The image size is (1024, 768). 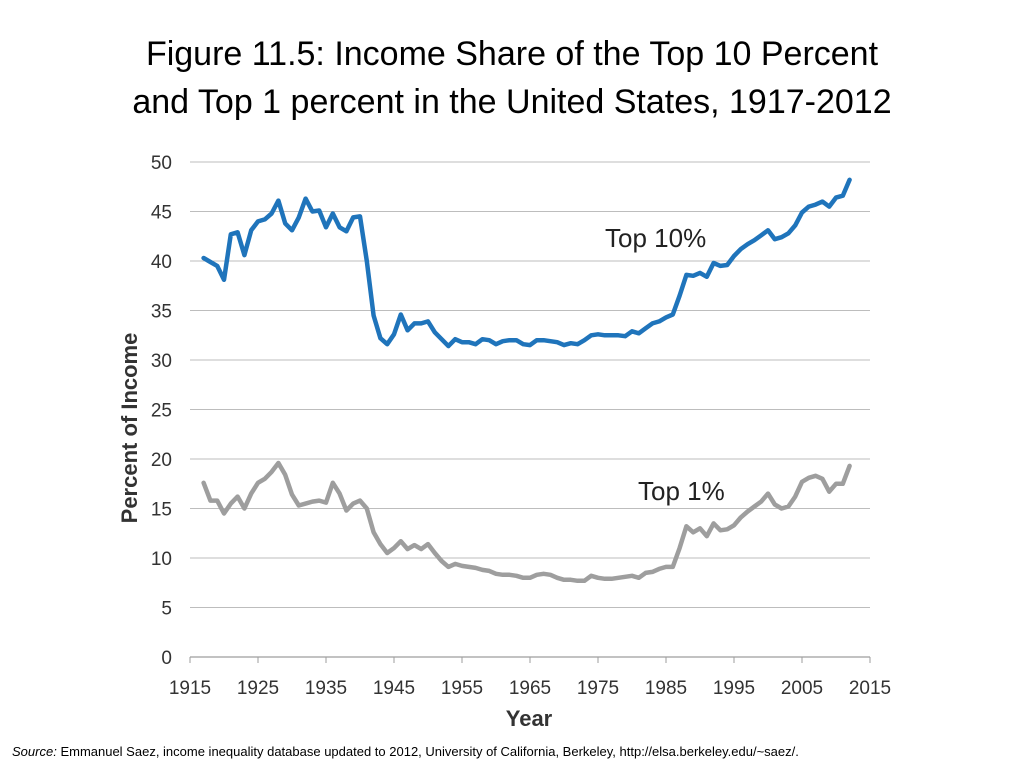 What do you see at coordinates (161, 510) in the screenshot?
I see `y-tick-label: 15` at bounding box center [161, 510].